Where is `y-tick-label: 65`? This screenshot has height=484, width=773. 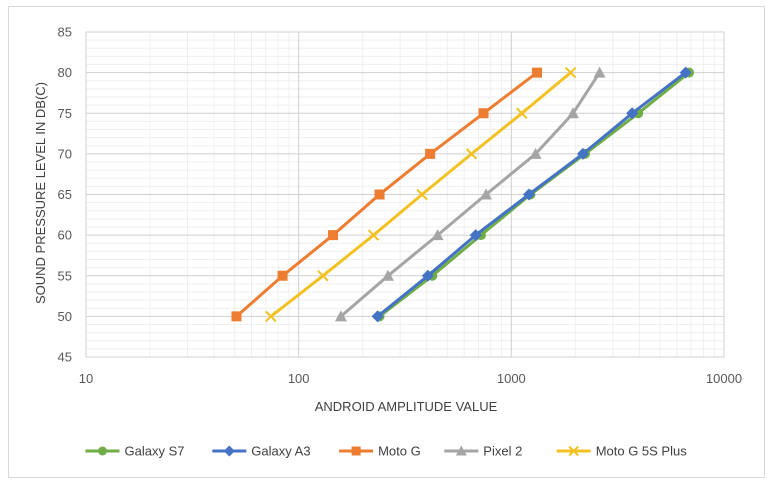
y-tick-label: 65 is located at coordinates (65, 194).